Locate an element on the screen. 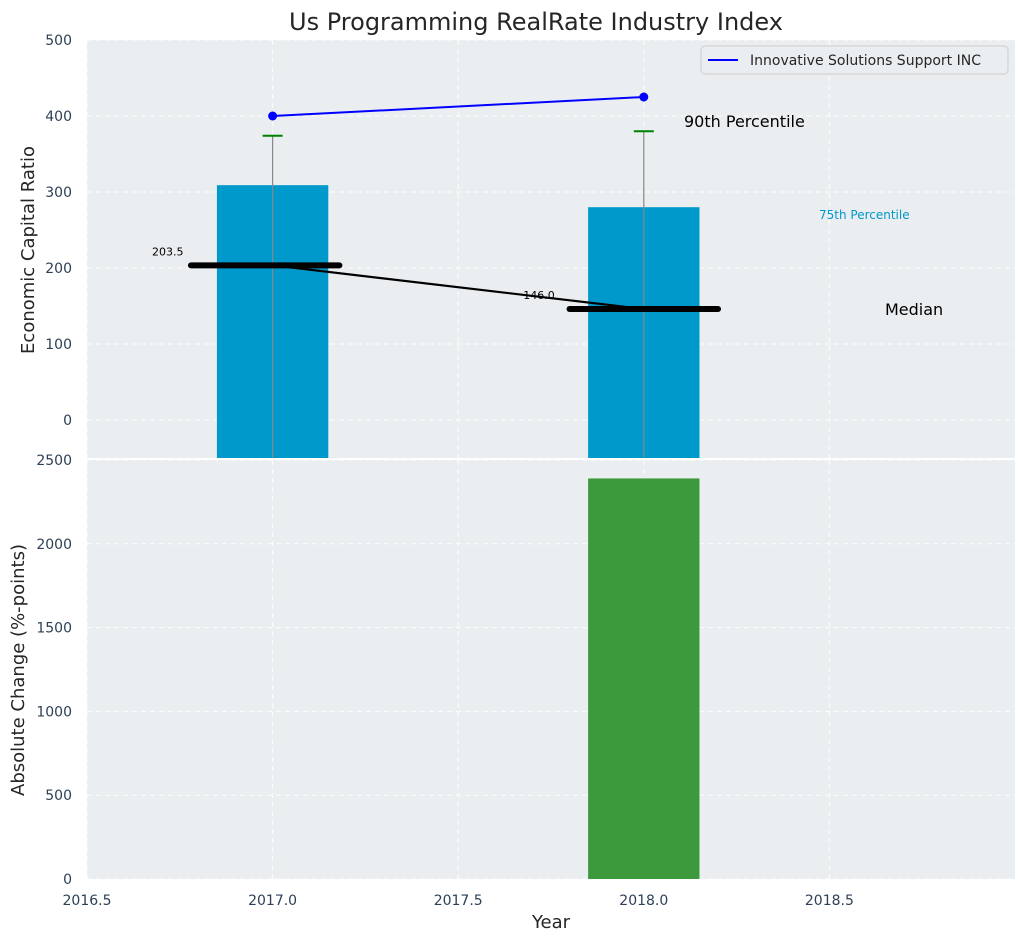  bottom-y-tick-label: 1500 is located at coordinates (54, 629).